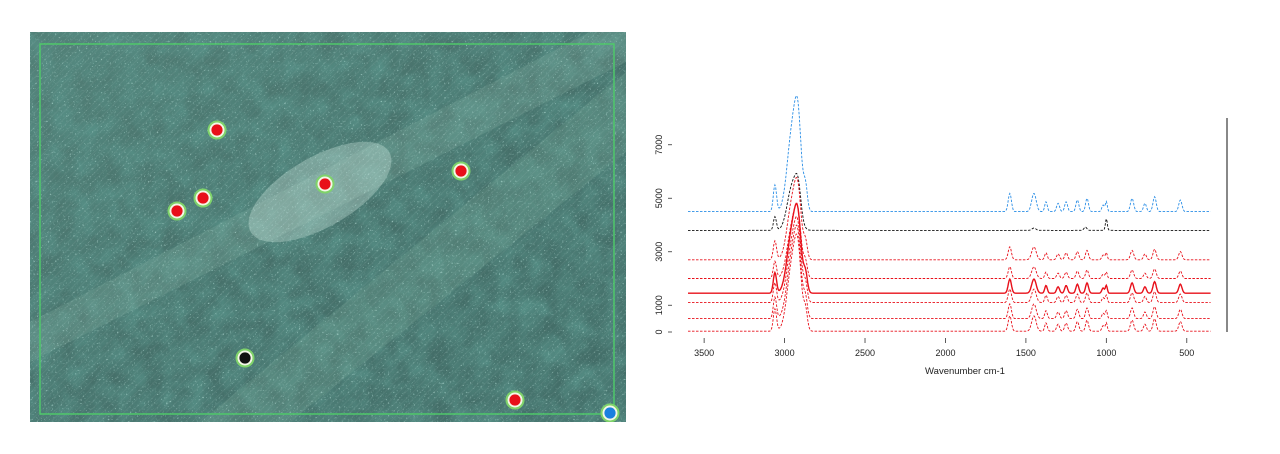 The height and width of the screenshot is (454, 1280). I want to click on measurement-marker-black, so click(245, 358).